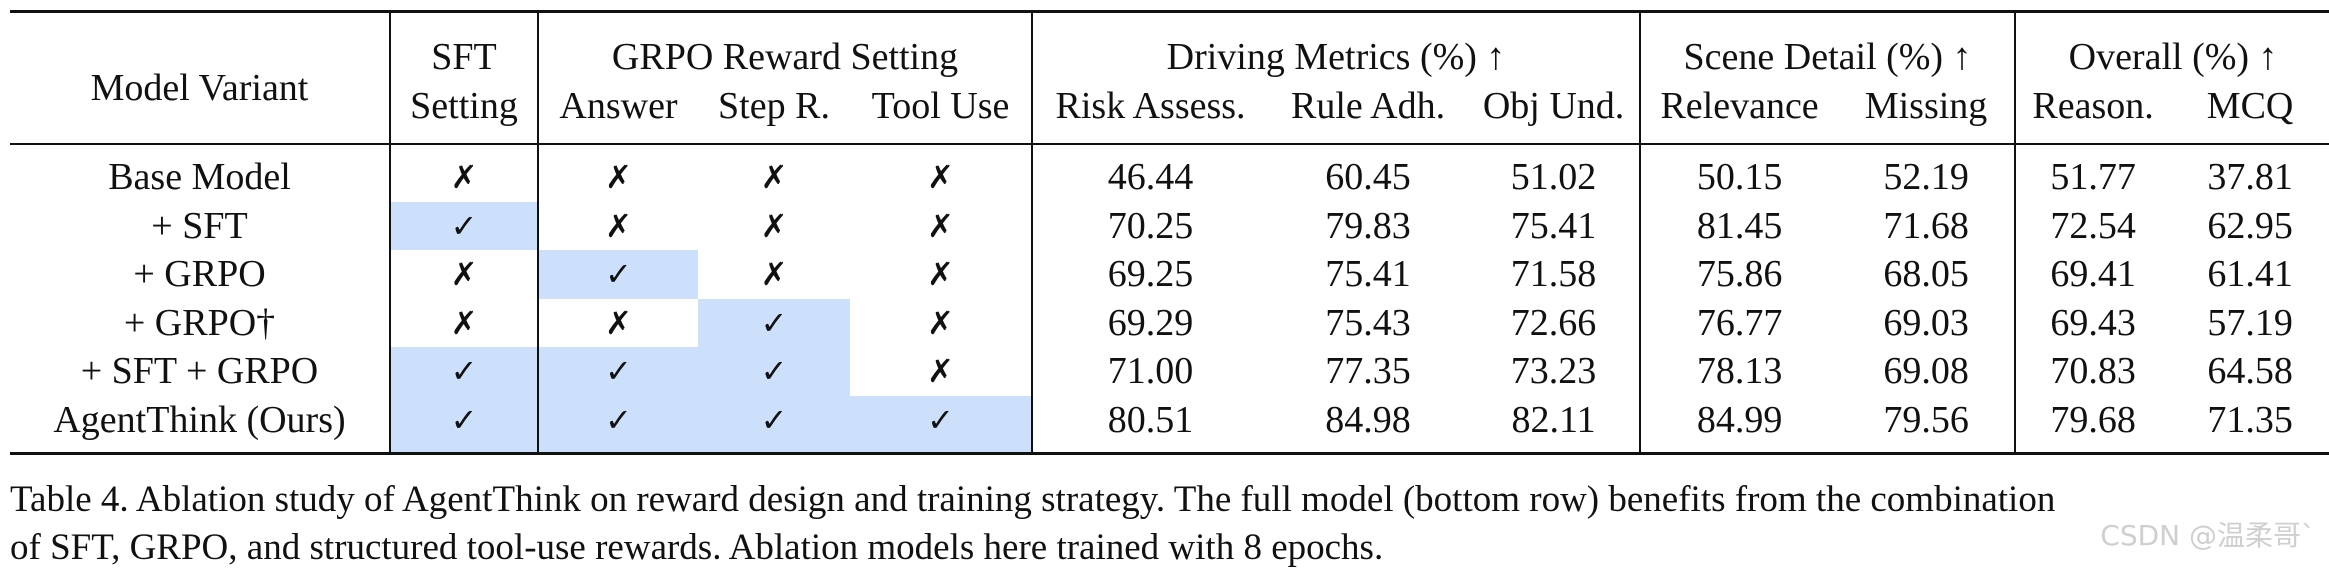  I want to click on row-model: AgentThink (Ours), so click(199, 419).